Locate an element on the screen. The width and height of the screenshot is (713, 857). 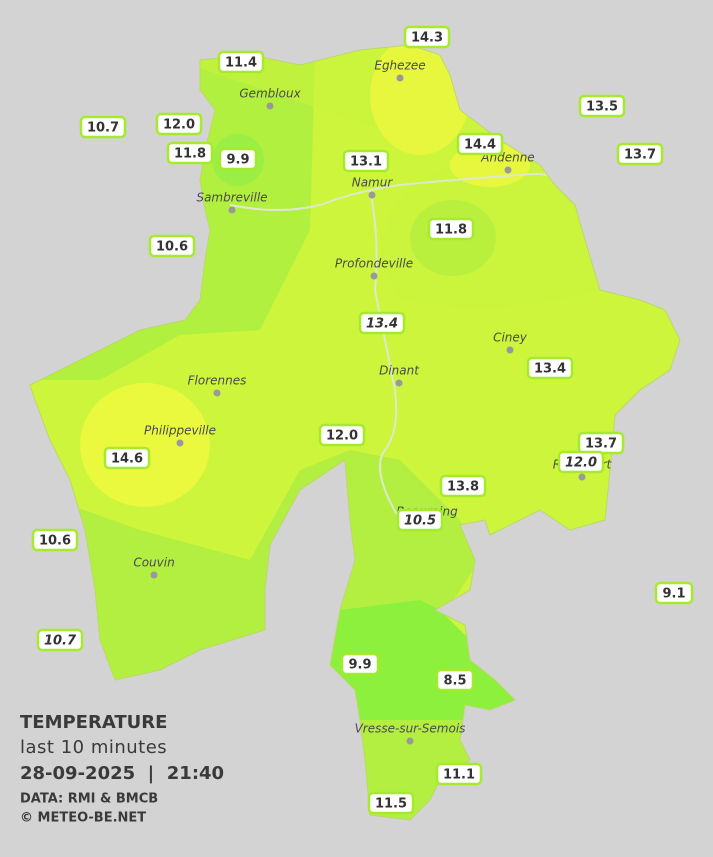
station-value: 11.1 is located at coordinates (459, 775).